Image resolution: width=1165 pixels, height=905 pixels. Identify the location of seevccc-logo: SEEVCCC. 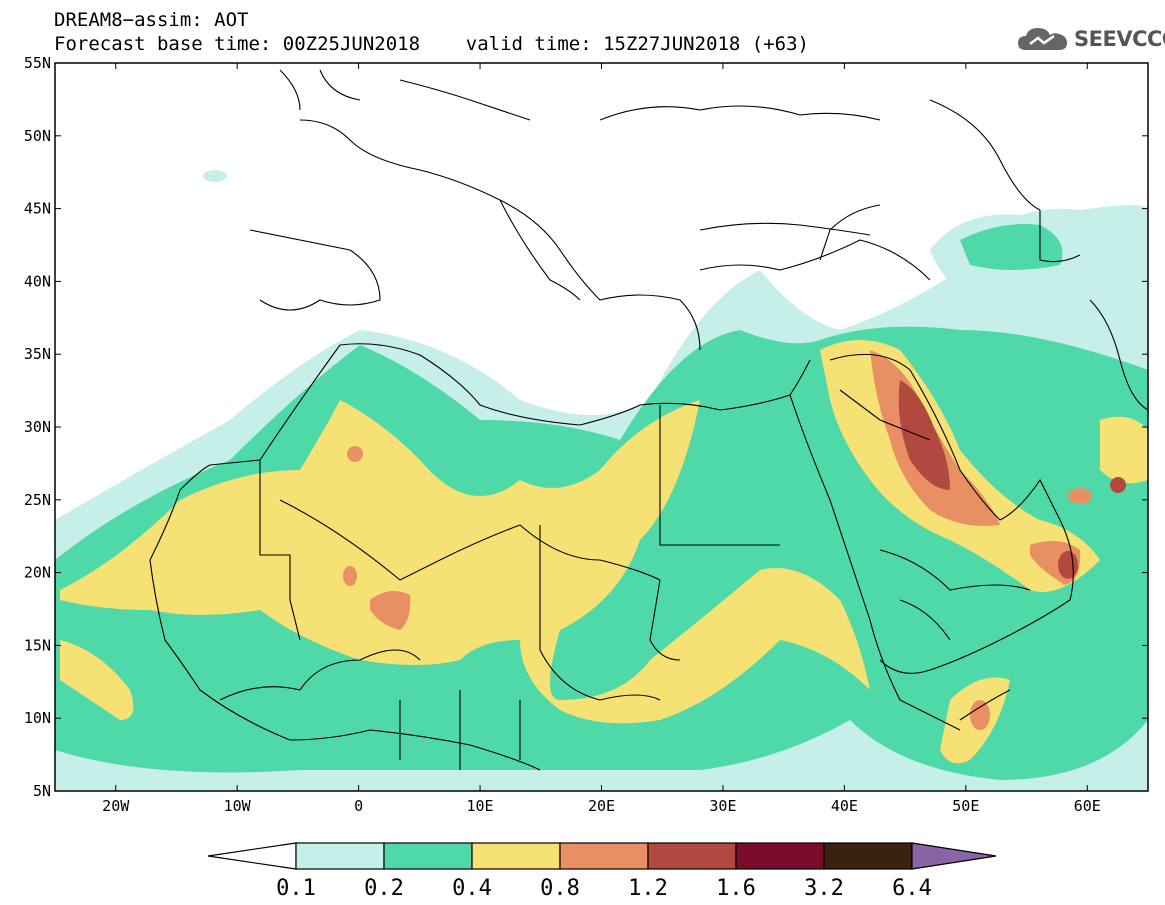
(1090, 39).